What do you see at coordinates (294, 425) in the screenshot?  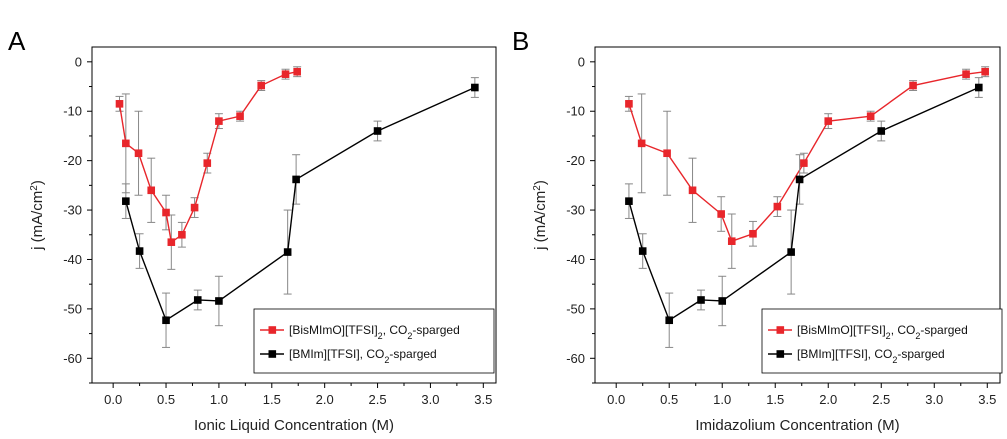 I see `x-axis-title: Ionic Liquid Concentration (M)` at bounding box center [294, 425].